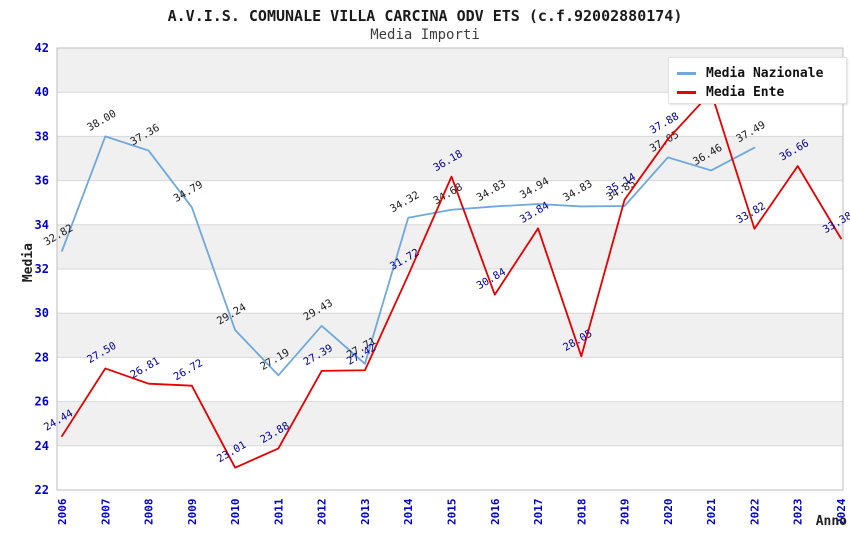  Describe the element at coordinates (42, 446) in the screenshot. I see `svg-text: 24` at that location.